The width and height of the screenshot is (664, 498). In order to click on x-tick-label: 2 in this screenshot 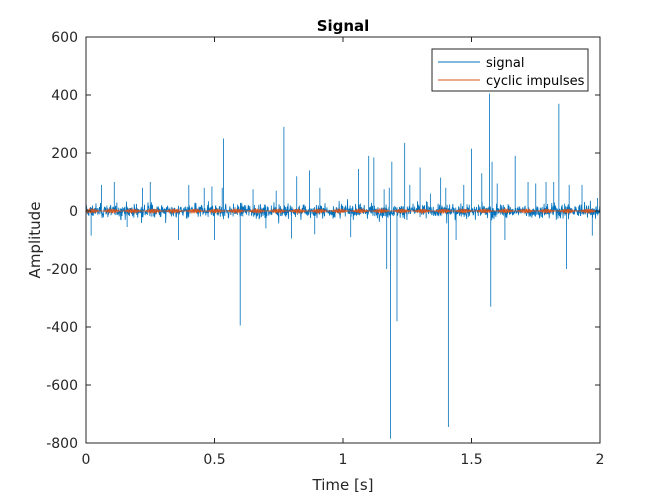, I will do `click(600, 460)`.